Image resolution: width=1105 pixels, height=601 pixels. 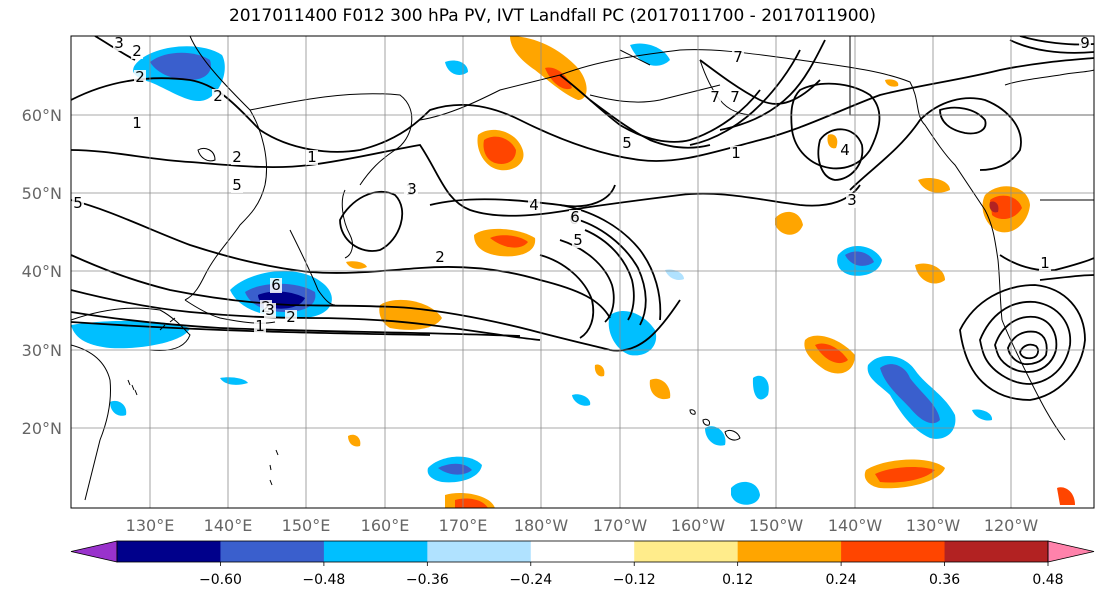 I want to click on colorbar-extend-high, so click(x=1071, y=551).